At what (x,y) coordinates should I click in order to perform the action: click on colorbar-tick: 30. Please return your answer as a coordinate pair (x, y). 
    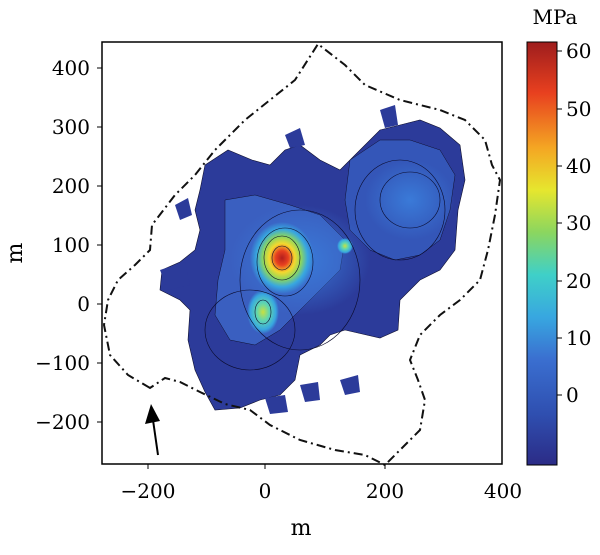
    Looking at the image, I should click on (574, 223).